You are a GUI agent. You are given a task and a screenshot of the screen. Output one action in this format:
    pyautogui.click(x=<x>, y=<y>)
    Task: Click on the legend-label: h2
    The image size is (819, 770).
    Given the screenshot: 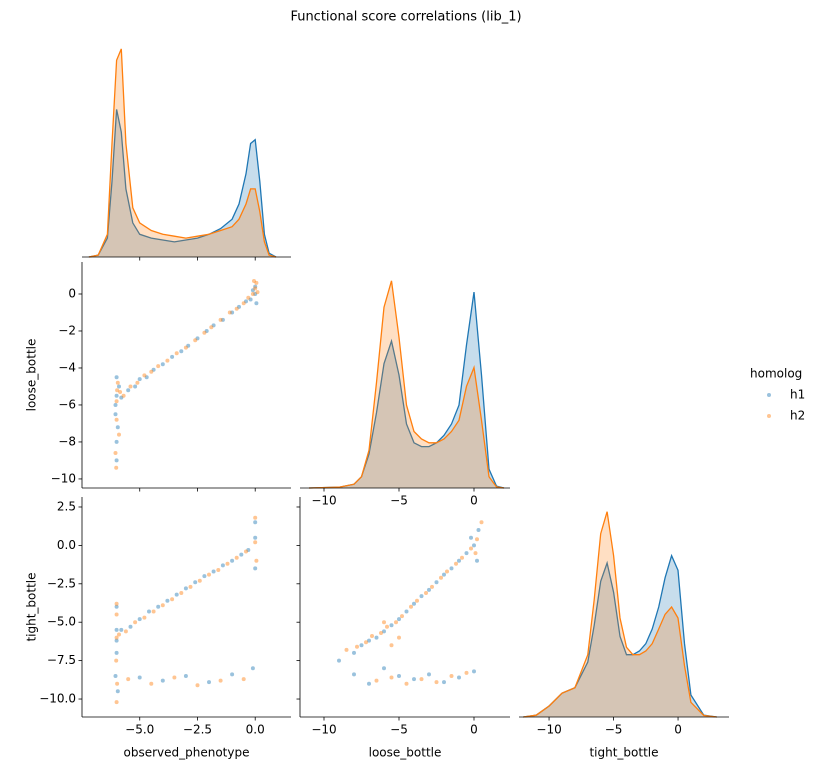 What is the action you would take?
    pyautogui.click(x=797, y=416)
    